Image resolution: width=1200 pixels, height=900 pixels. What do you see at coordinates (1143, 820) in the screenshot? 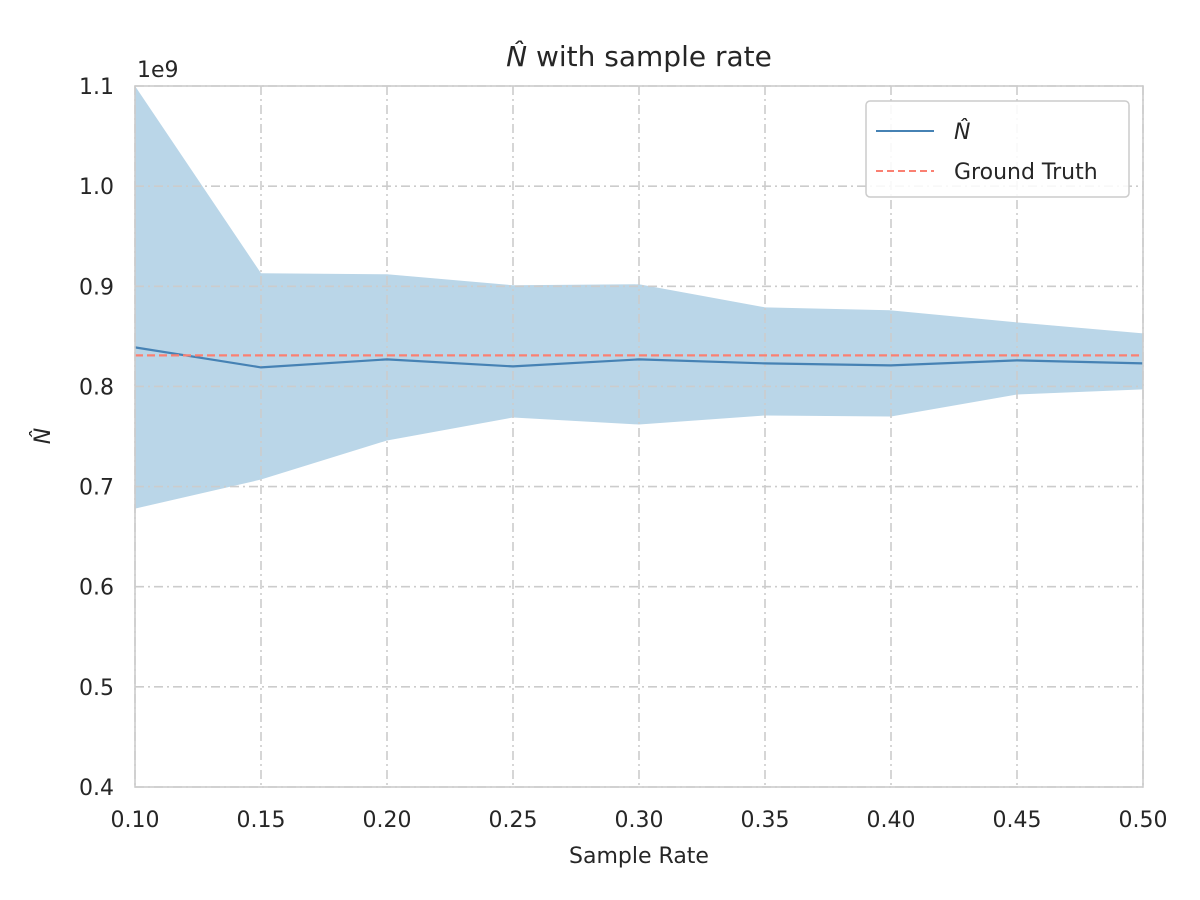
I see `x-tick-label: 0.50` at bounding box center [1143, 820].